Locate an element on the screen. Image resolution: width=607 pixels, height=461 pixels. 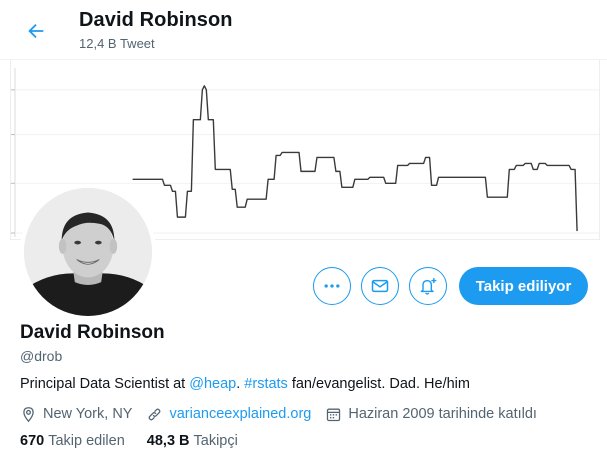
tweet-count: 12,4 B Tweet is located at coordinates (117, 43).